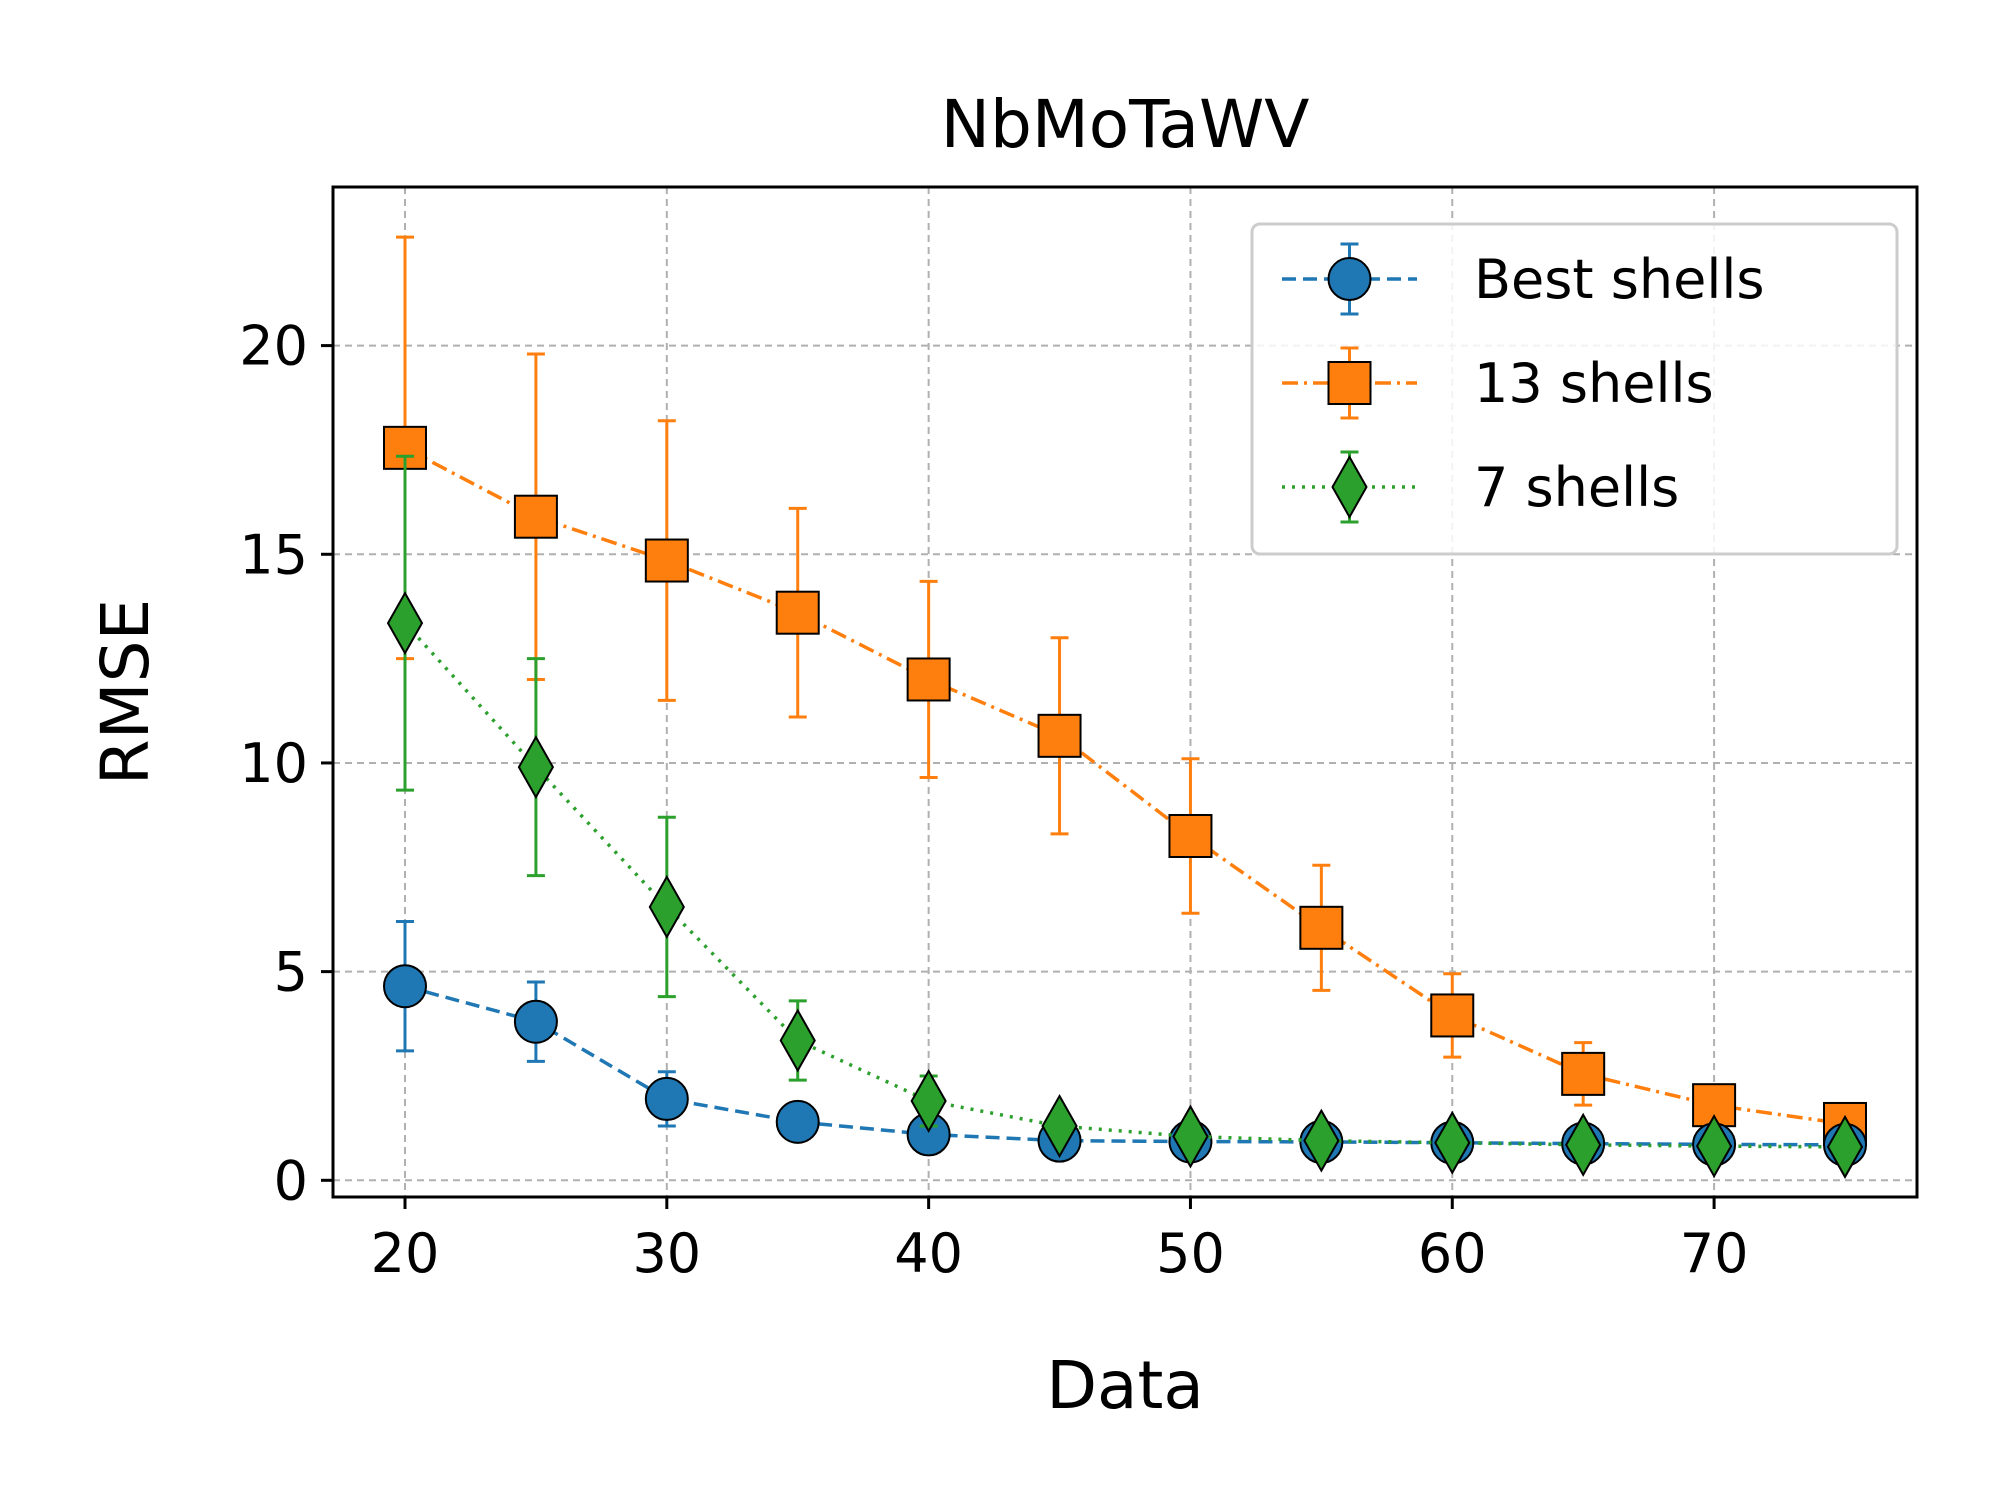 Image resolution: width=2000 pixels, height=1500 pixels. I want to click on y-tick-label: 15, so click(273, 554).